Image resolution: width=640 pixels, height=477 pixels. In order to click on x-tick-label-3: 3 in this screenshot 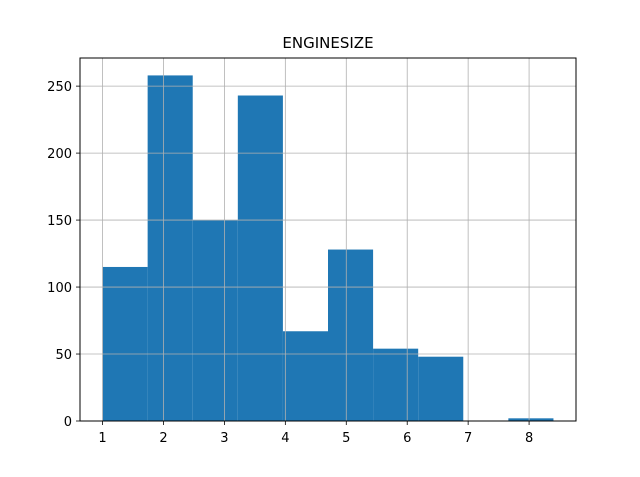, I will do `click(224, 438)`.